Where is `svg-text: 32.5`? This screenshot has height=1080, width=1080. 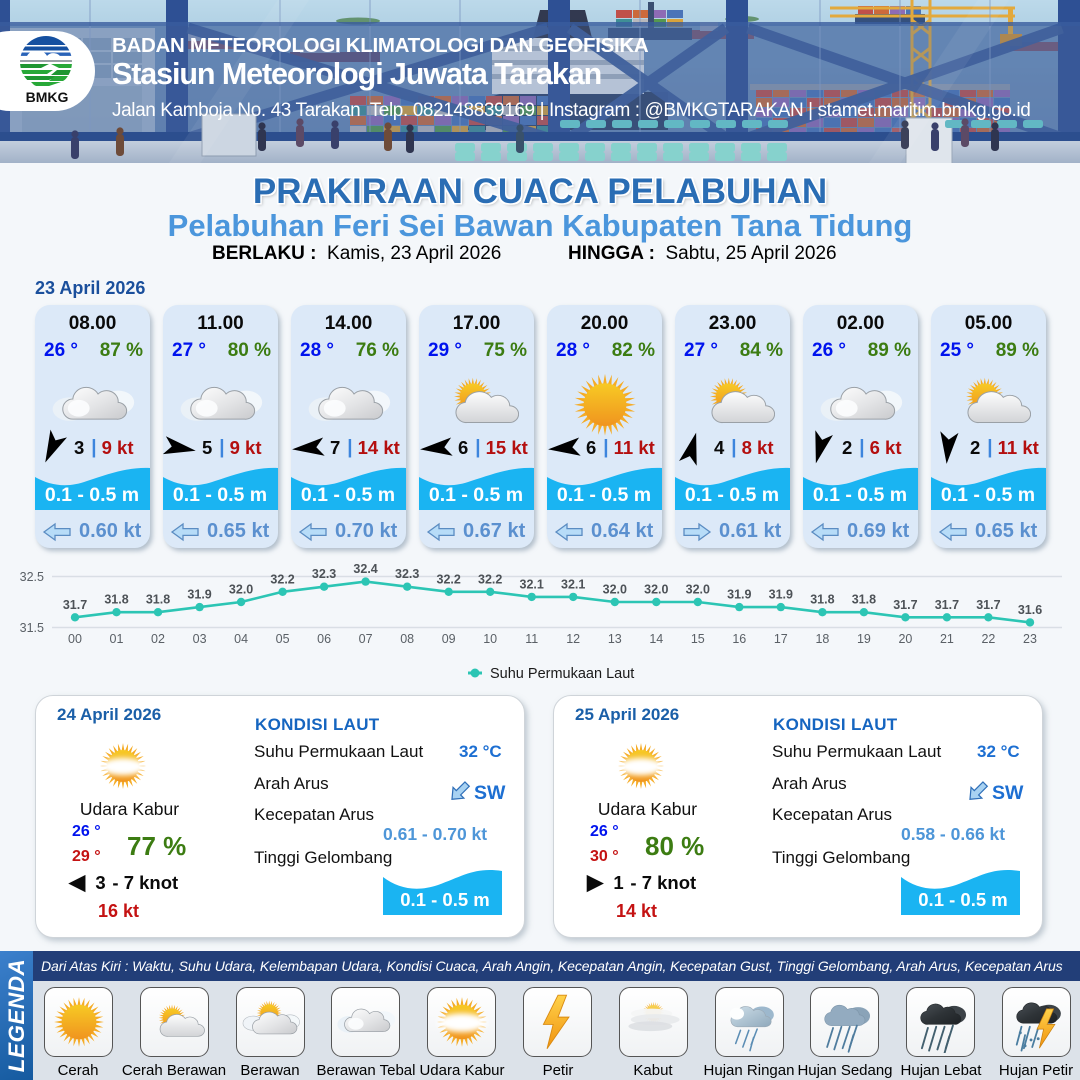
svg-text: 32.5 is located at coordinates (32, 577).